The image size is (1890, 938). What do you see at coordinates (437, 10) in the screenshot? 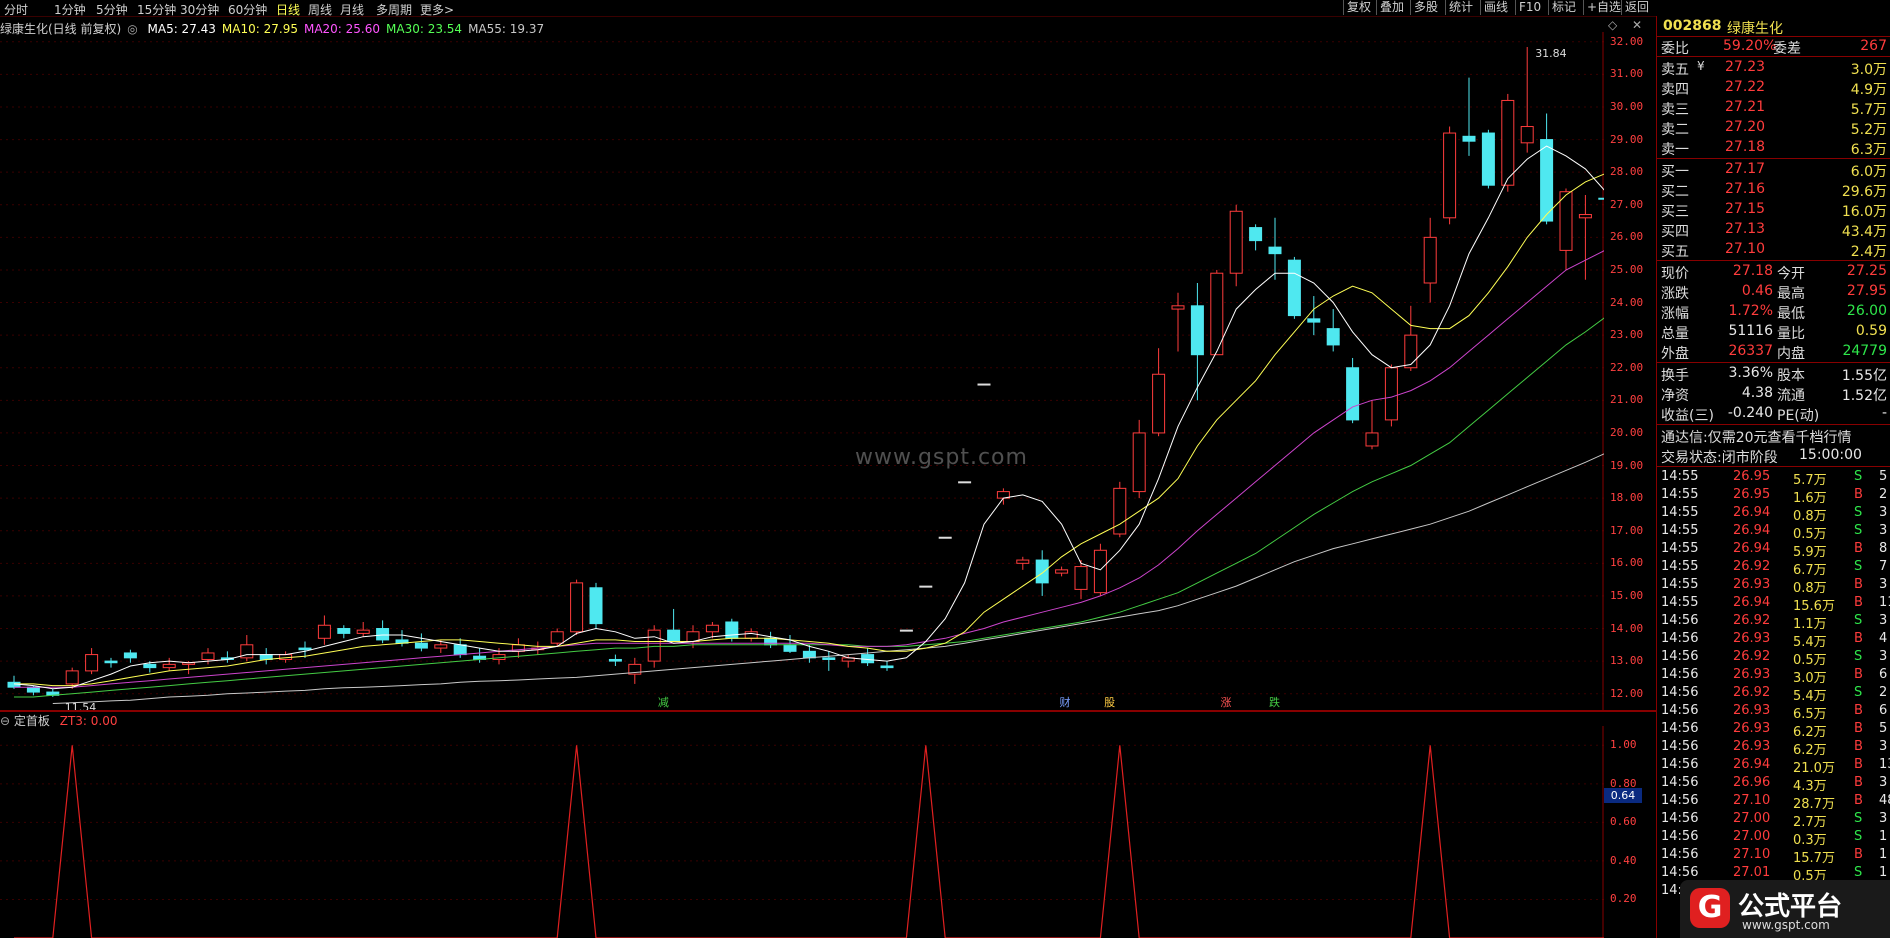
I see `period-tab: 更多>` at bounding box center [437, 10].